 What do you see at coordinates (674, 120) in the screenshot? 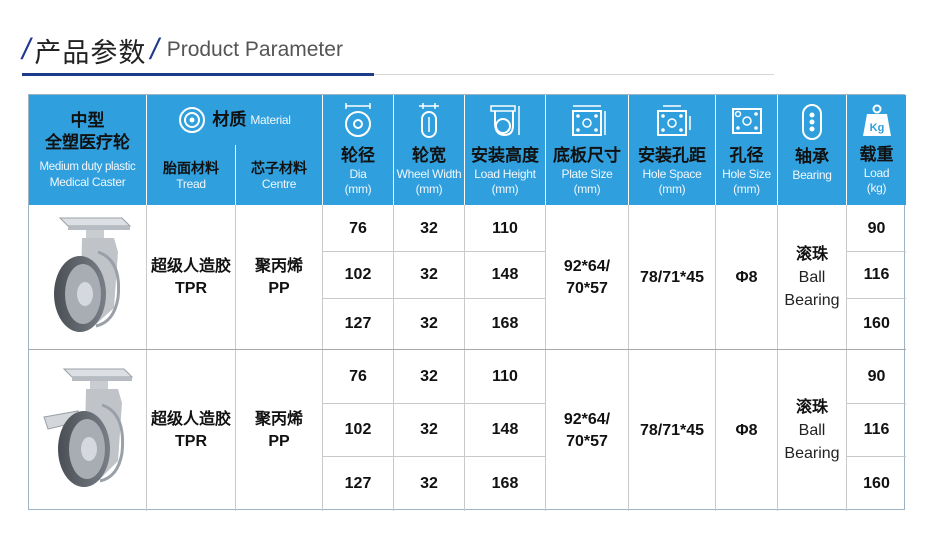
I see `hole-space-icon` at bounding box center [674, 120].